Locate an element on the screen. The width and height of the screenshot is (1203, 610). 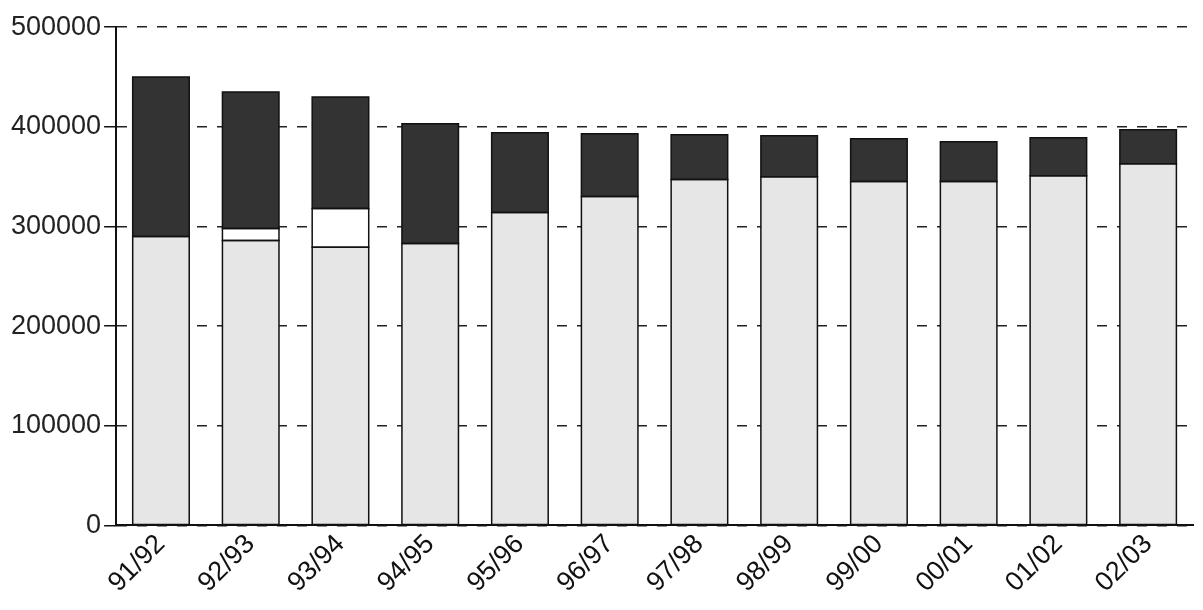
y-tick-label: 300000 is located at coordinates (56, 224).